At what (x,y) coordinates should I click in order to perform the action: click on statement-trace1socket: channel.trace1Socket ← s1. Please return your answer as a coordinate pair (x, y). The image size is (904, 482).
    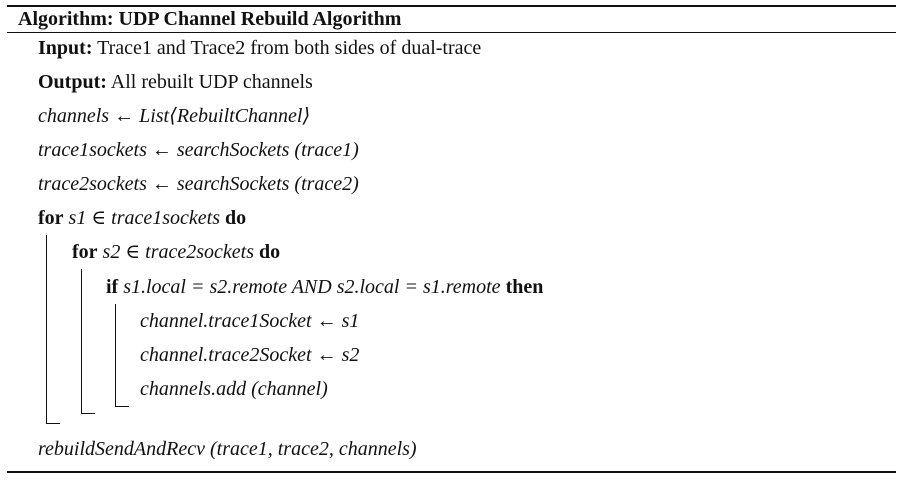
    Looking at the image, I should click on (250, 321).